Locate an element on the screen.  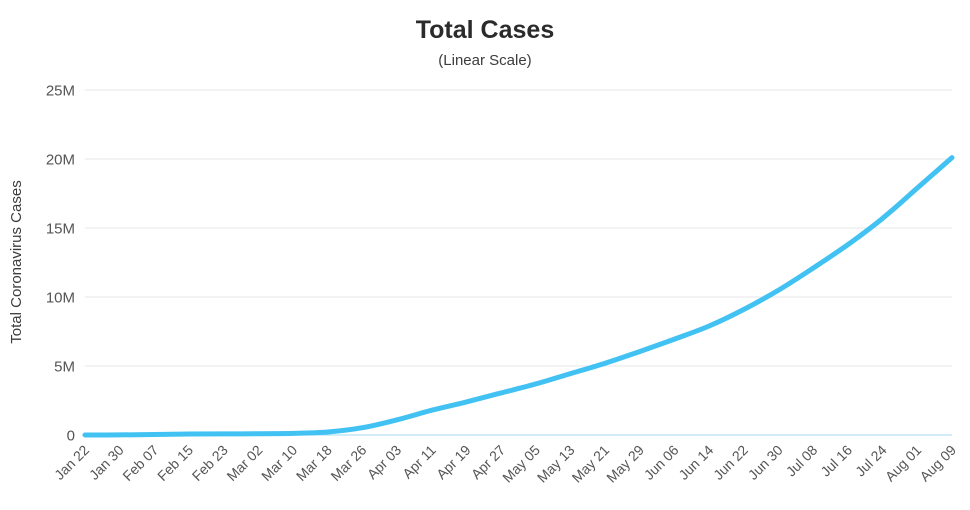
x-tick-label: Apr 11 is located at coordinates (419, 462).